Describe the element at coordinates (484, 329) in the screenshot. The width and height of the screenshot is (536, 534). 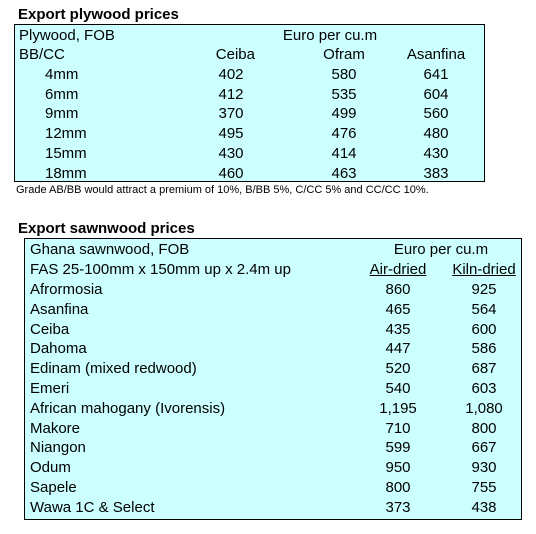
I see `price: 600` at that location.